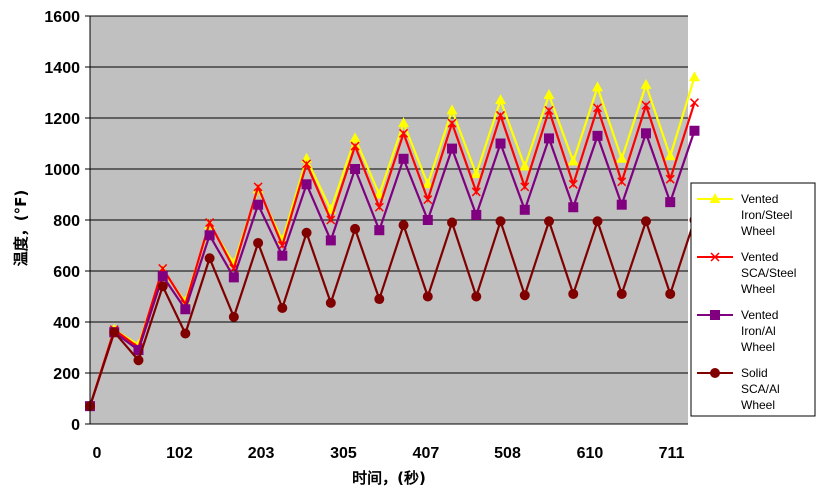  Describe the element at coordinates (760, 389) in the screenshot. I see `legend-label: Solid SCA/Al Wheel` at that location.